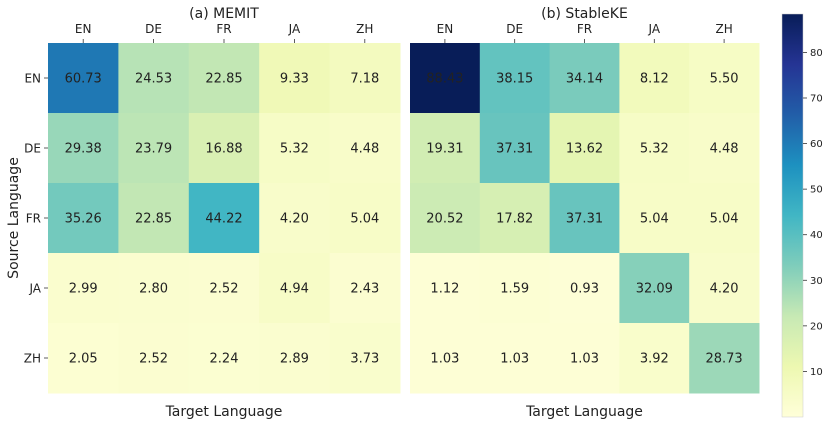  Describe the element at coordinates (153, 29) in the screenshot. I see `x-tick-label: DE` at that location.